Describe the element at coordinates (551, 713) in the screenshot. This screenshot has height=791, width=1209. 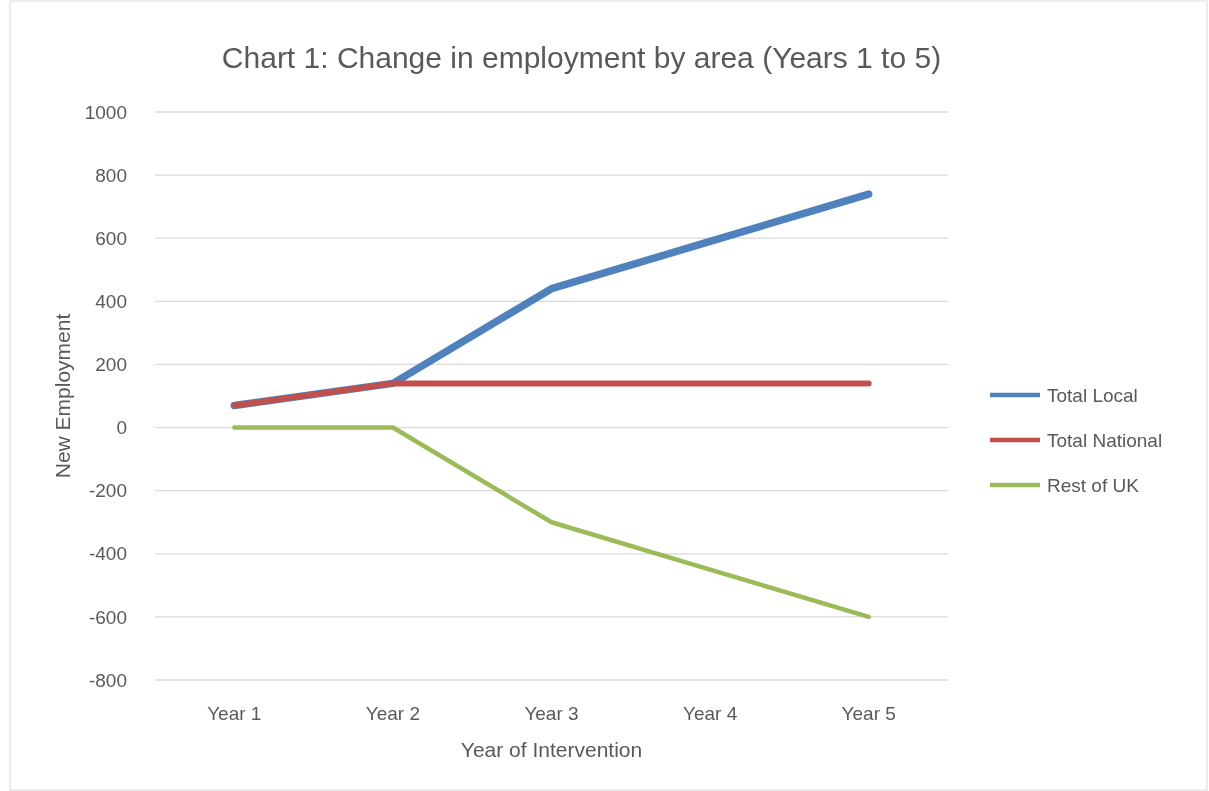
I see `x-tick-label: Year 3` at that location.